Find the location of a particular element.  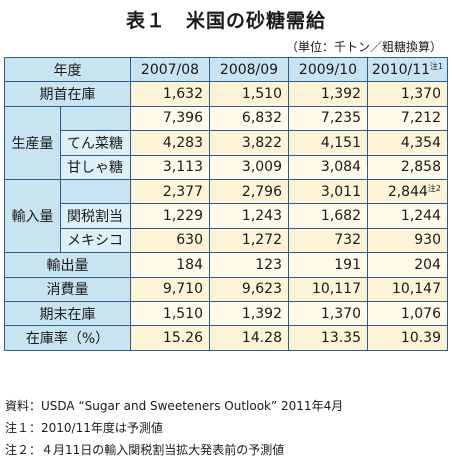

row-label: 消費量 is located at coordinates (67, 289).